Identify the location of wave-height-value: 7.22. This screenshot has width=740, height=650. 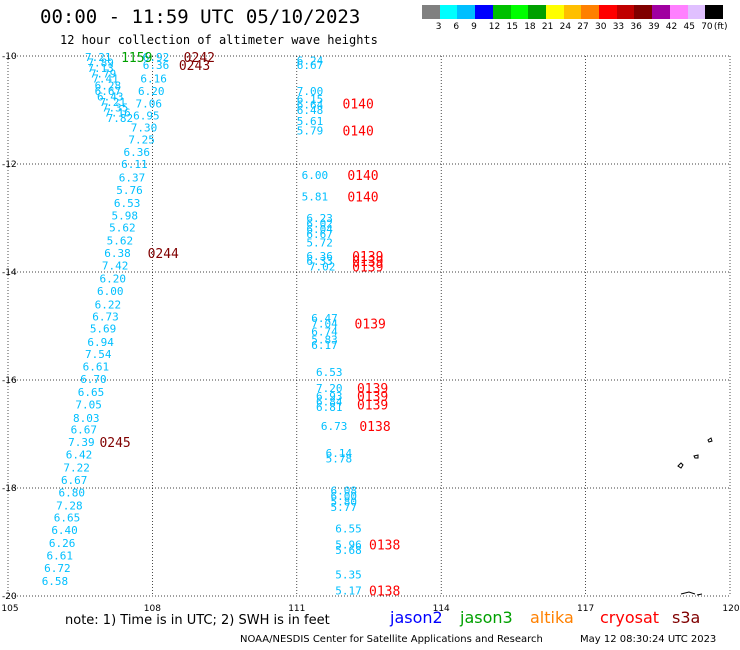
(76, 467).